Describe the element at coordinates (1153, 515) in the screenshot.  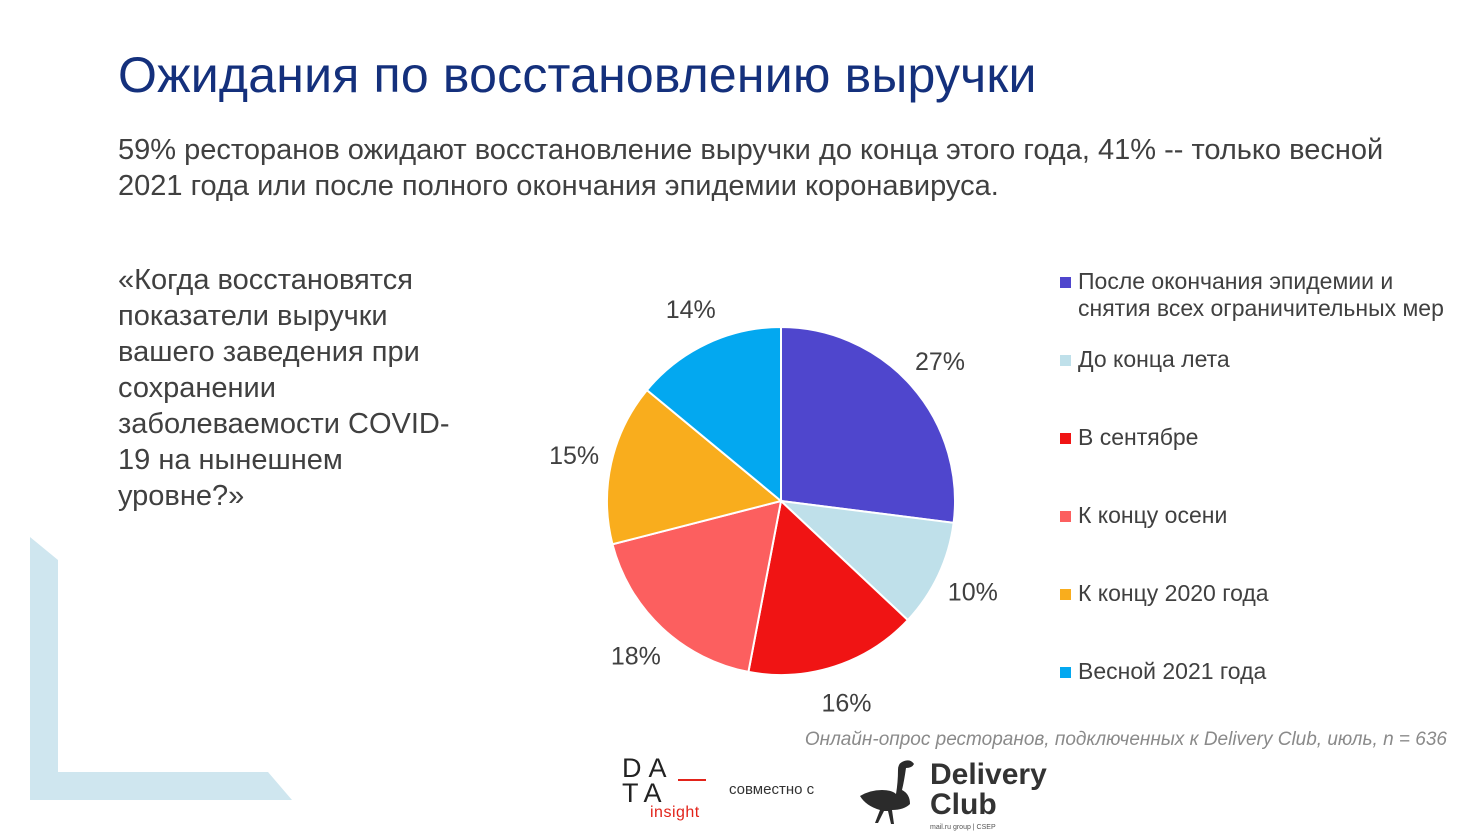
I see `legend-label: К концу осени` at that location.